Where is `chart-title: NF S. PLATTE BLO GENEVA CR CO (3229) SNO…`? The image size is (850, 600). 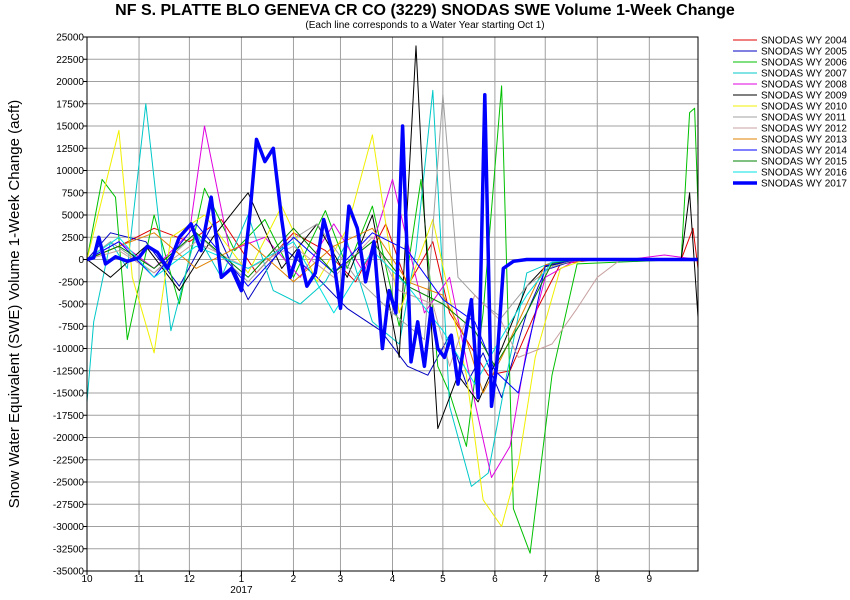
chart-title: NF S. PLATTE BLO GENEVA CR CO (3229) SNO… is located at coordinates (425, 10).